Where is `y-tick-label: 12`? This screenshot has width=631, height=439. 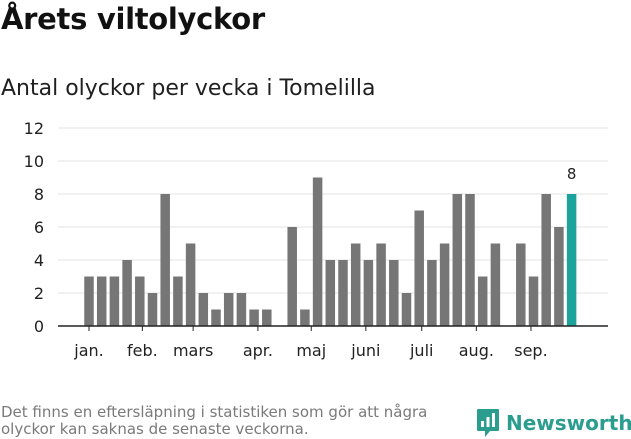
y-tick-label: 12 is located at coordinates (34, 128).